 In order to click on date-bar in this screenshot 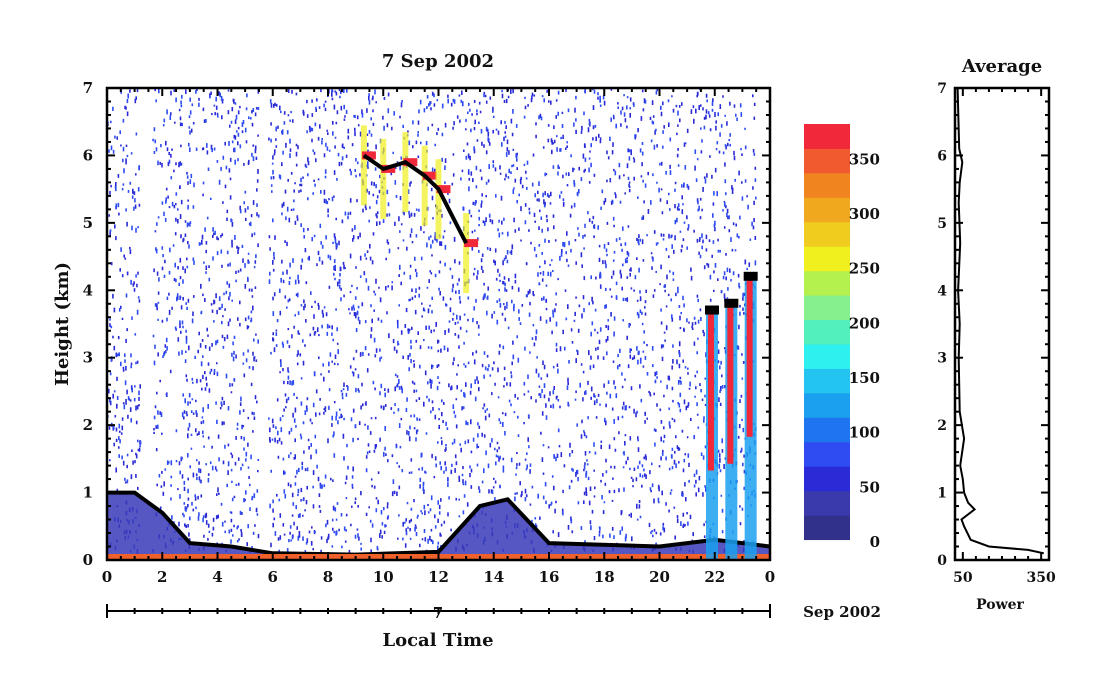, I will do `click(438, 611)`.